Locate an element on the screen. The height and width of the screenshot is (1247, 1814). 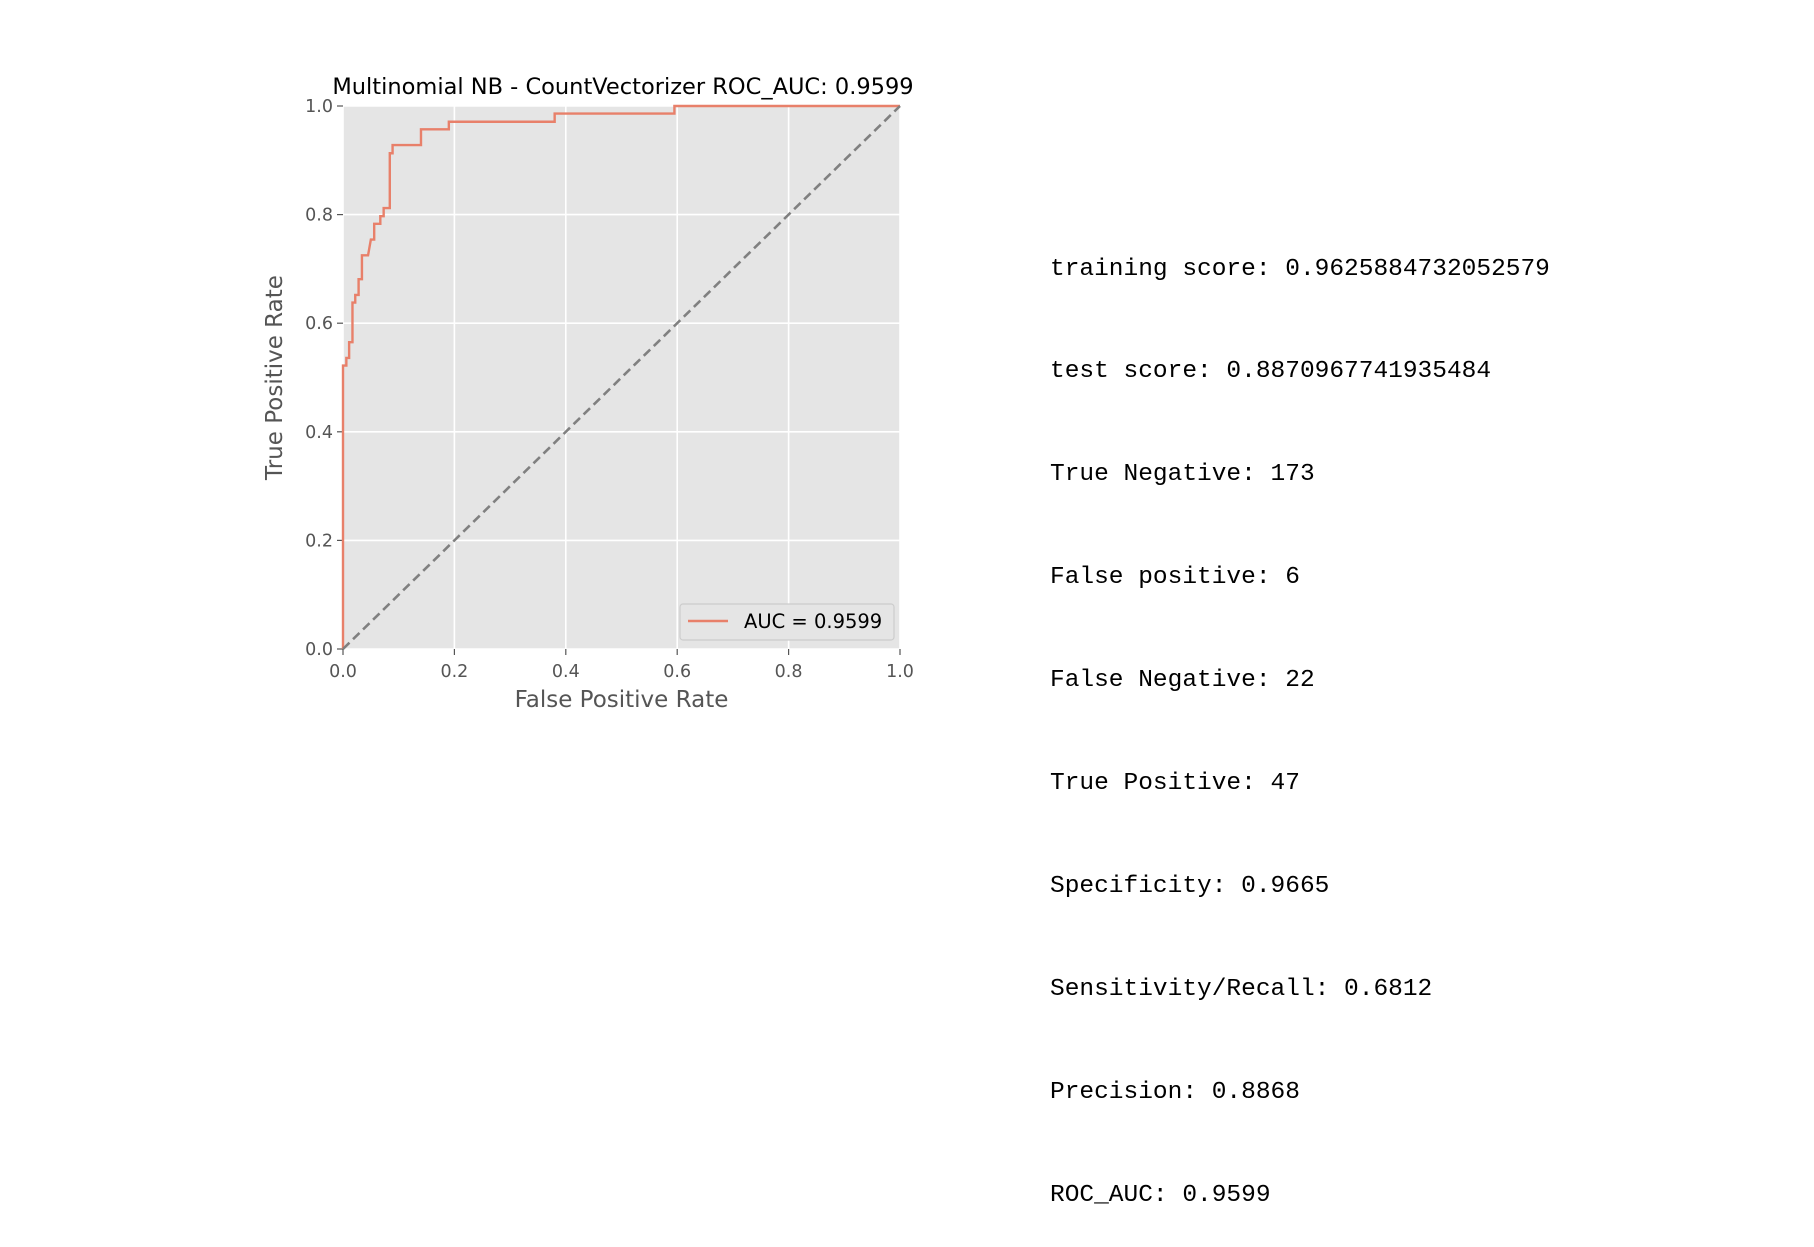
x-axis-label: False Positive Rate is located at coordinates (622, 700).